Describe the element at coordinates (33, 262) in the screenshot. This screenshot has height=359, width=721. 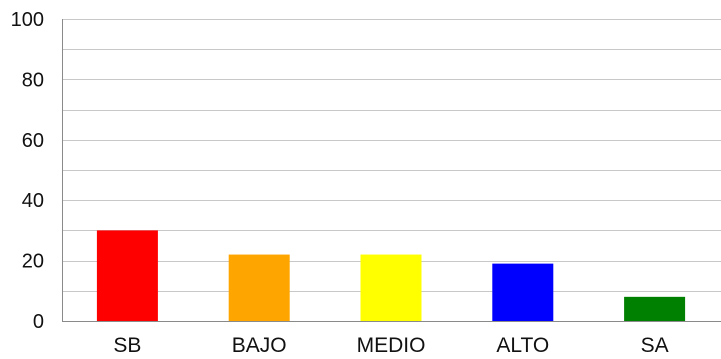
I see `y-tick-label-20: 20` at that location.